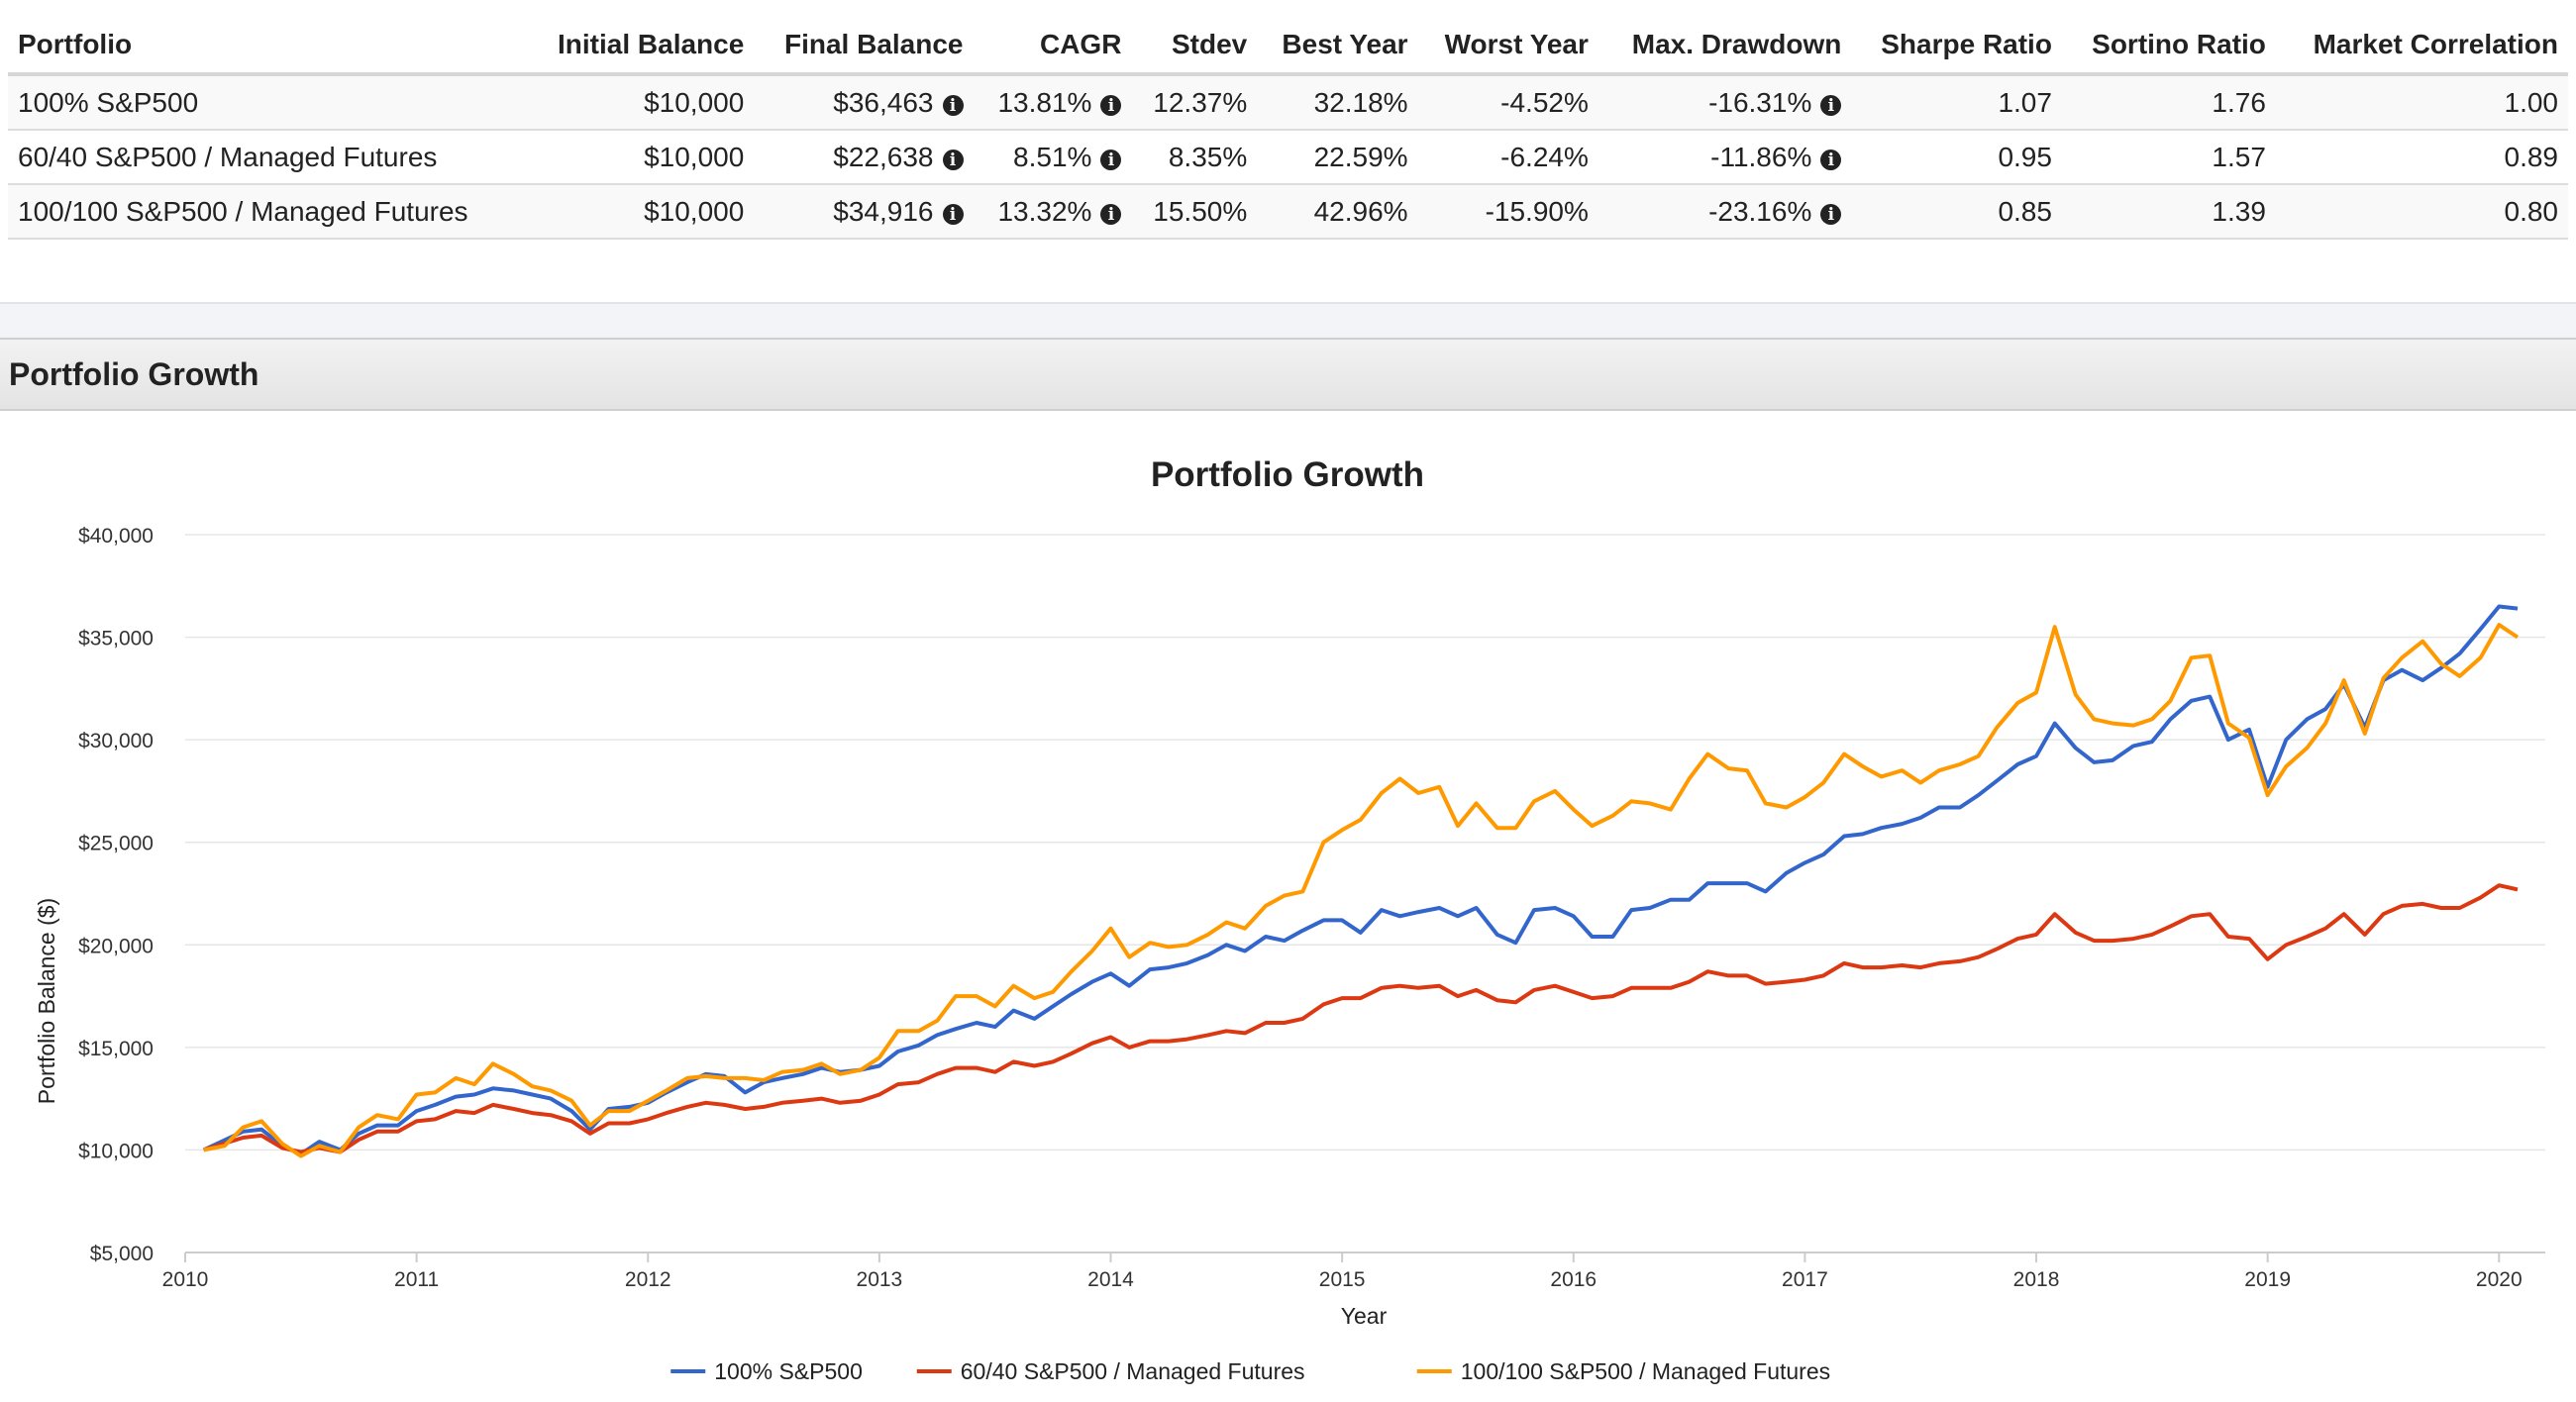 The image size is (2576, 1402). What do you see at coordinates (1044, 102) in the screenshot?
I see `cagr: 13.81%` at bounding box center [1044, 102].